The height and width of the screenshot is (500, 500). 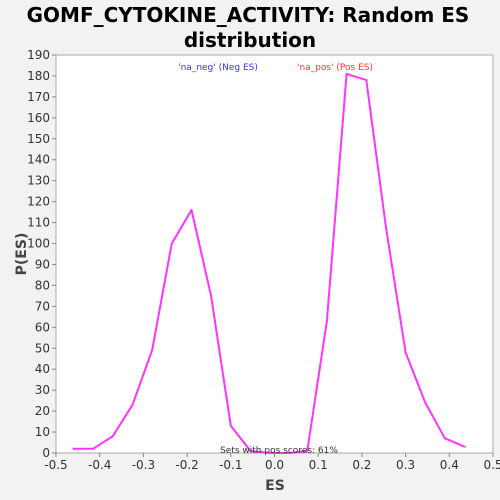 I want to click on y-tick-label: 40, so click(x=42, y=369).